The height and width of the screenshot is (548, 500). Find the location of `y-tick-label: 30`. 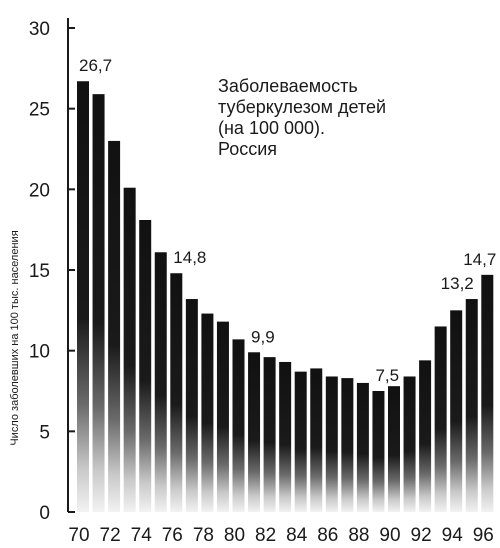

y-tick-label: 30 is located at coordinates (39, 29).